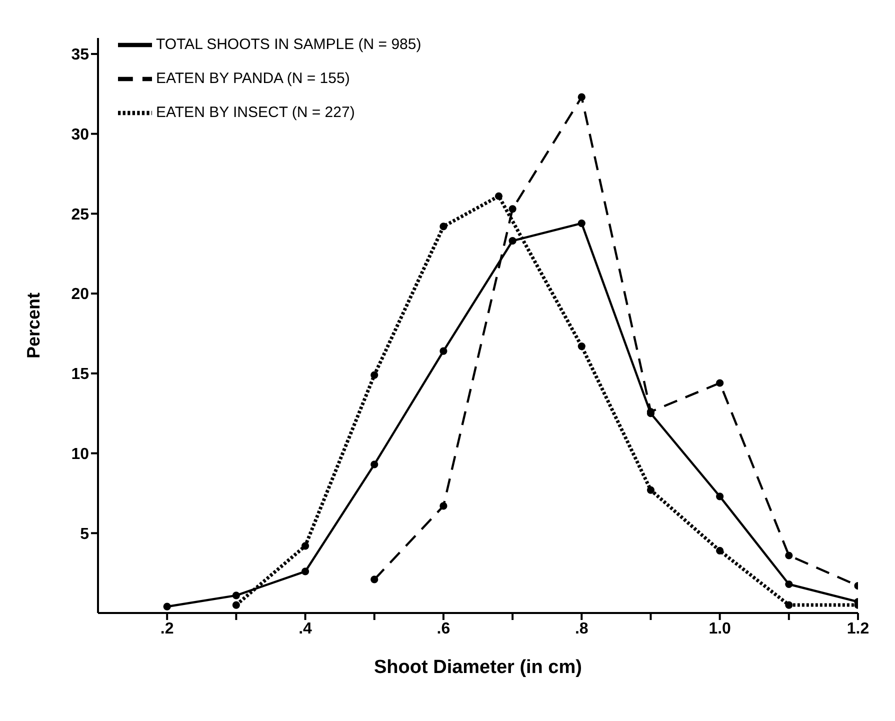 The height and width of the screenshot is (721, 895). What do you see at coordinates (80, 135) in the screenshot?
I see `y-tick-label: 30` at bounding box center [80, 135].